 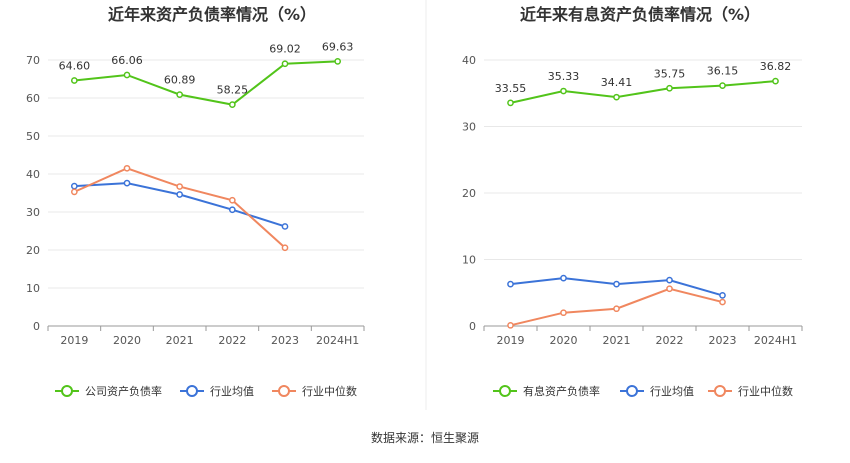 I want to click on data-label: 33.55, so click(x=511, y=88).